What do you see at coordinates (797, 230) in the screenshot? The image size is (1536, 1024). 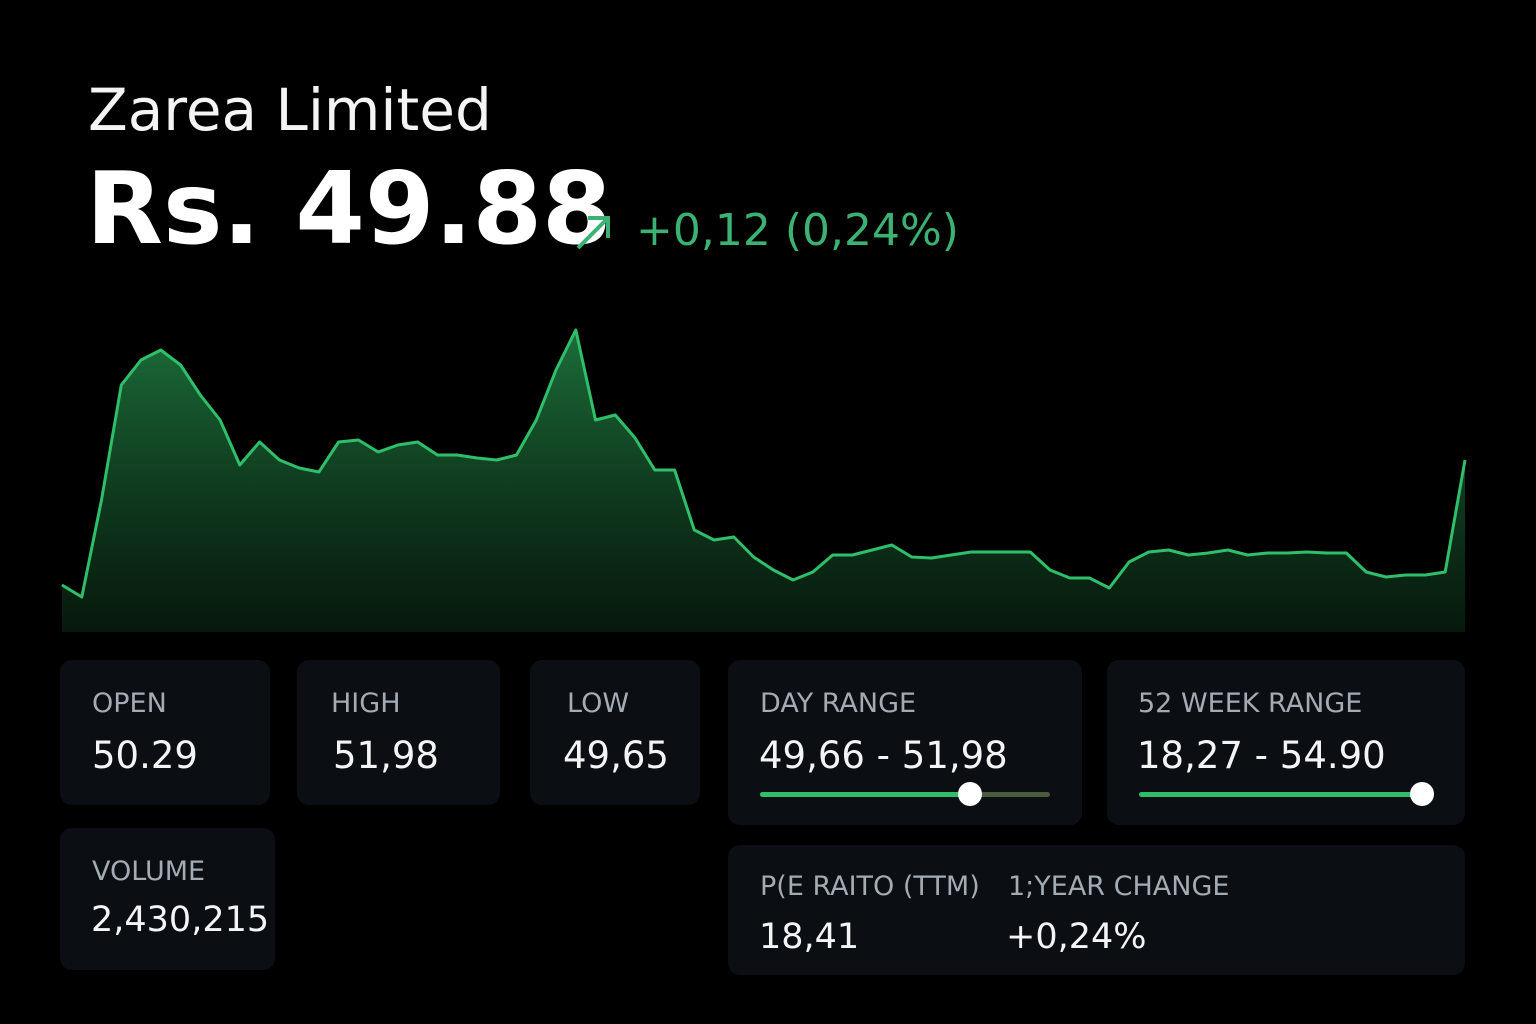 I see `price-change: +0,12 (0,24%)` at bounding box center [797, 230].